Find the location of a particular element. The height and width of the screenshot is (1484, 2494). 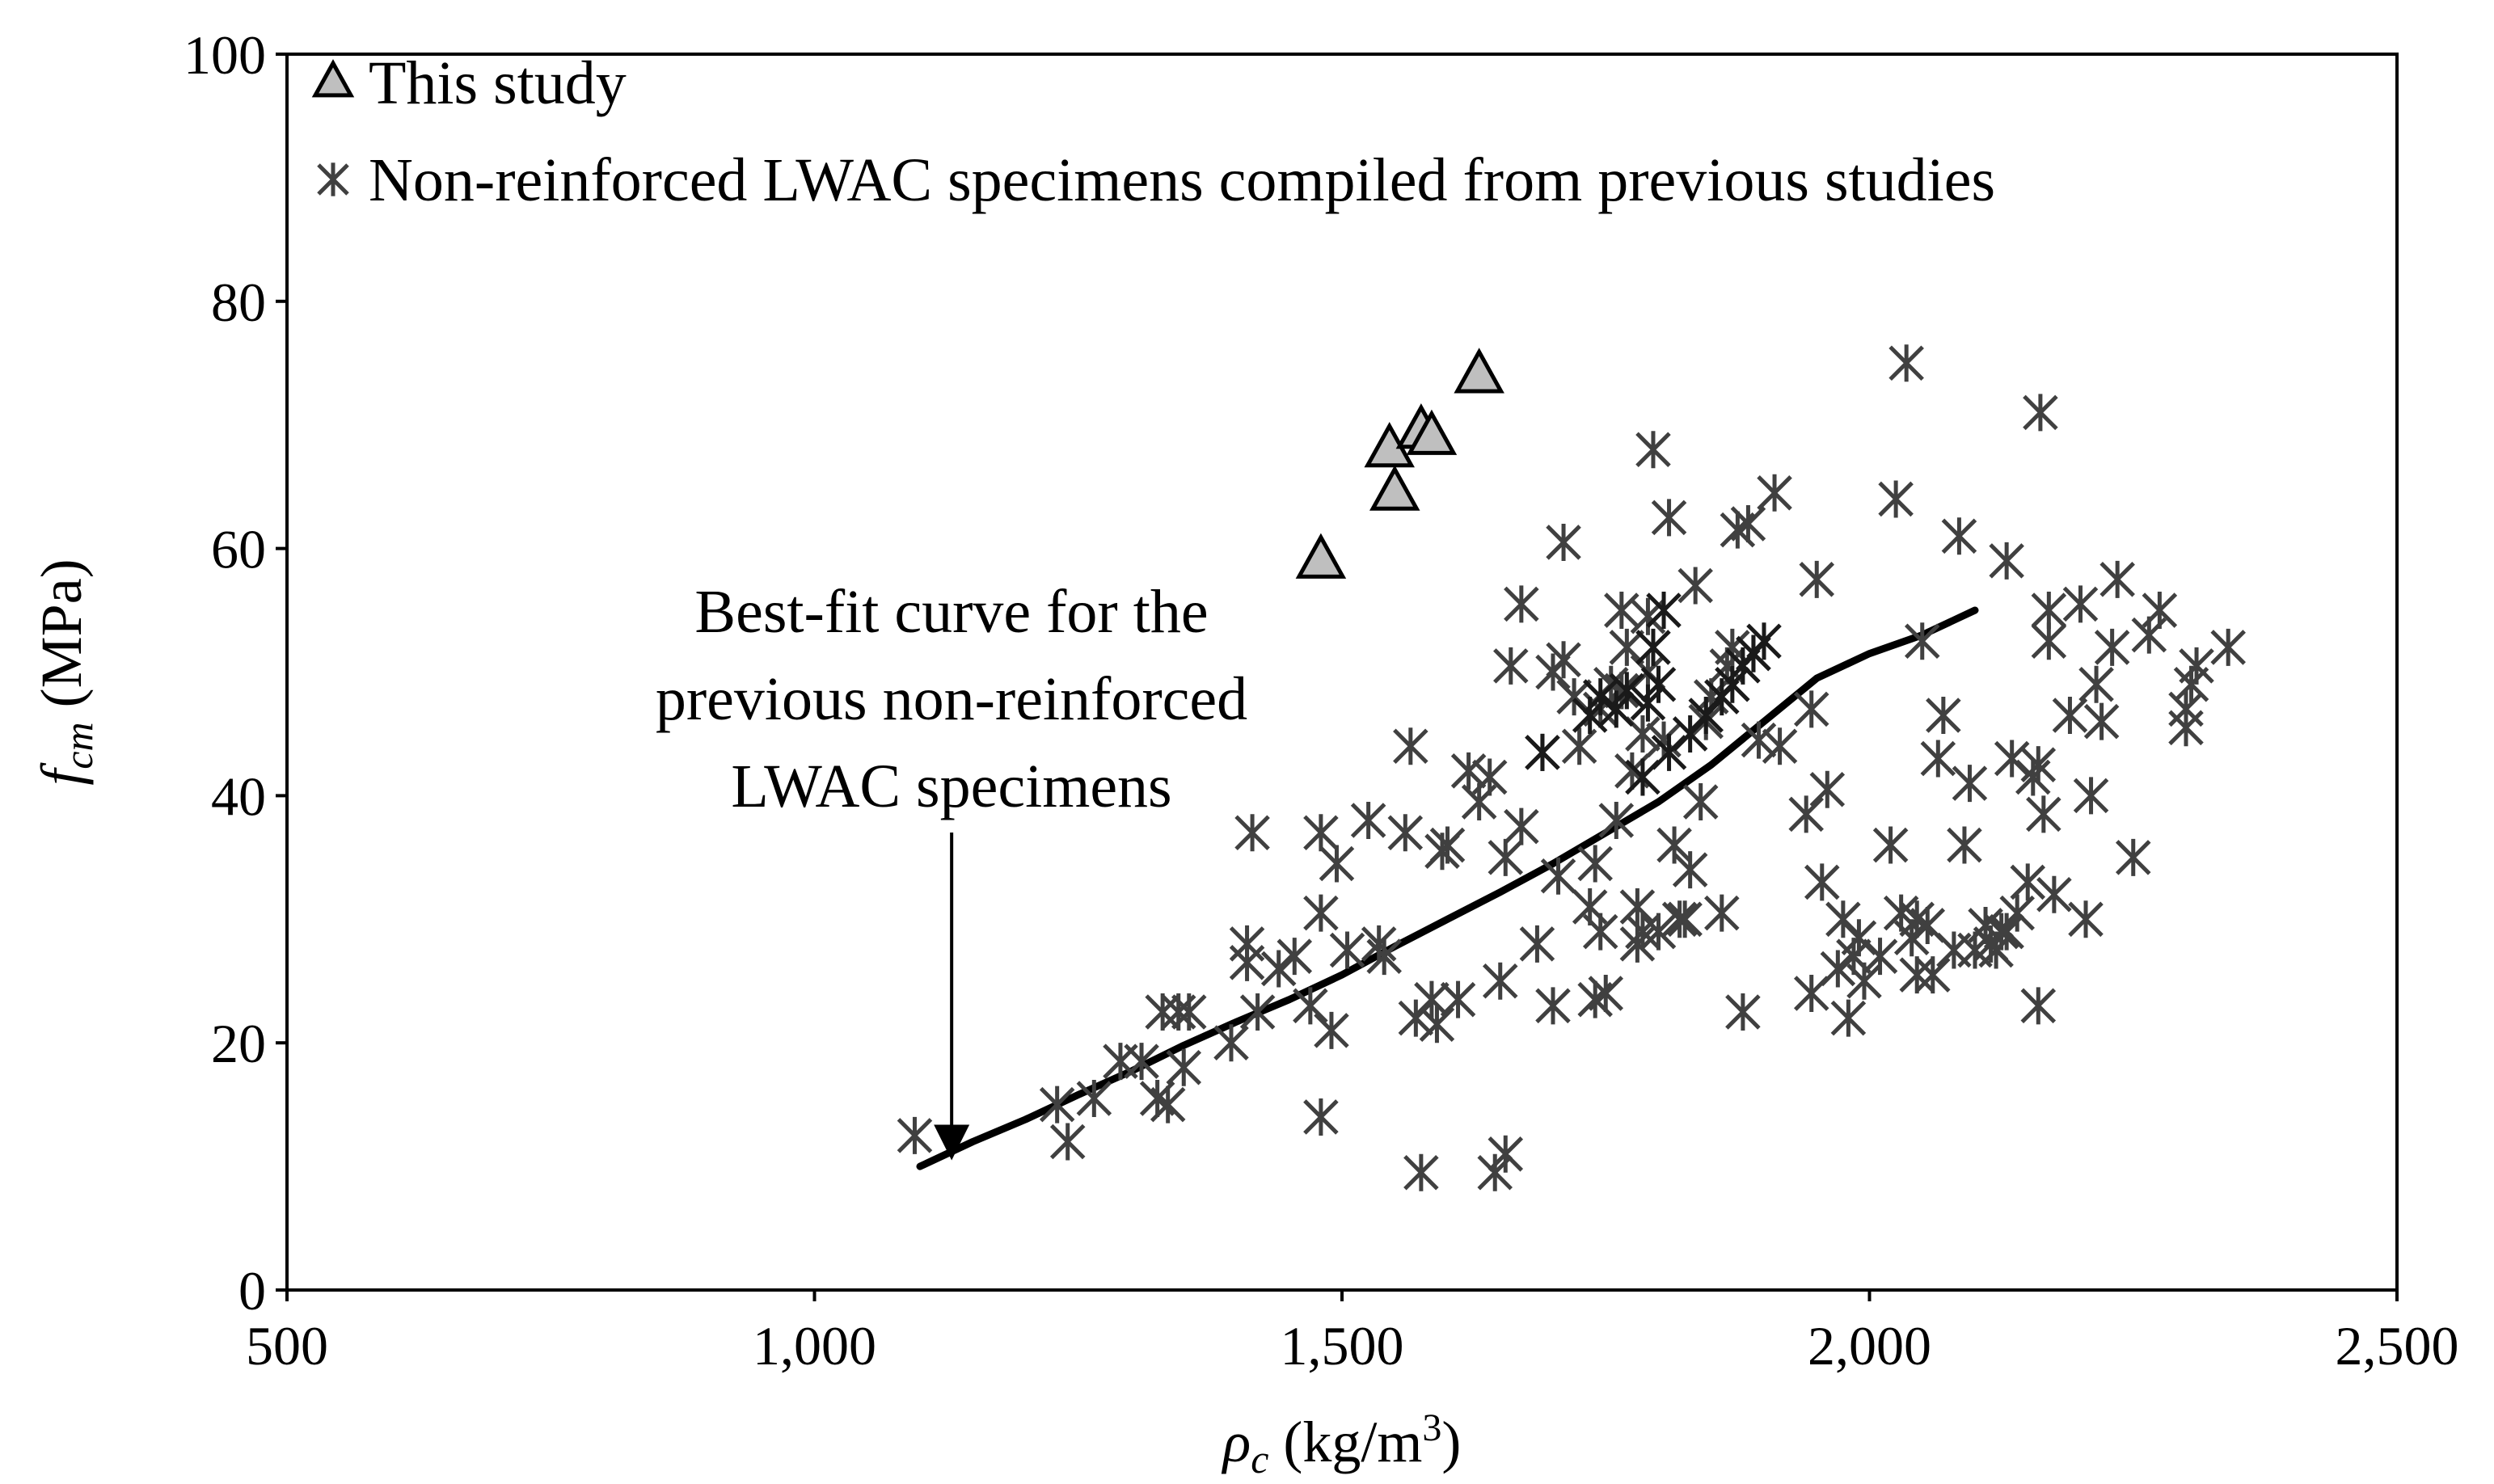

y-axis-unit: (MPa) is located at coordinates (61, 640).